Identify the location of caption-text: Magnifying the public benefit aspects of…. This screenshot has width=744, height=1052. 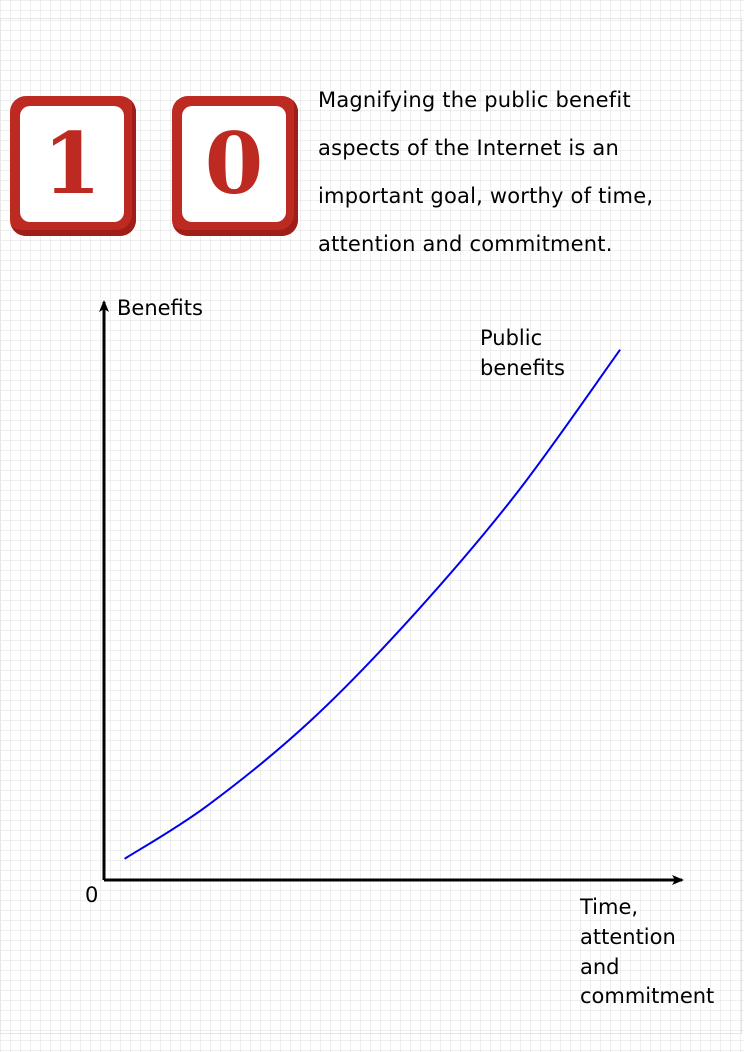
(523, 172).